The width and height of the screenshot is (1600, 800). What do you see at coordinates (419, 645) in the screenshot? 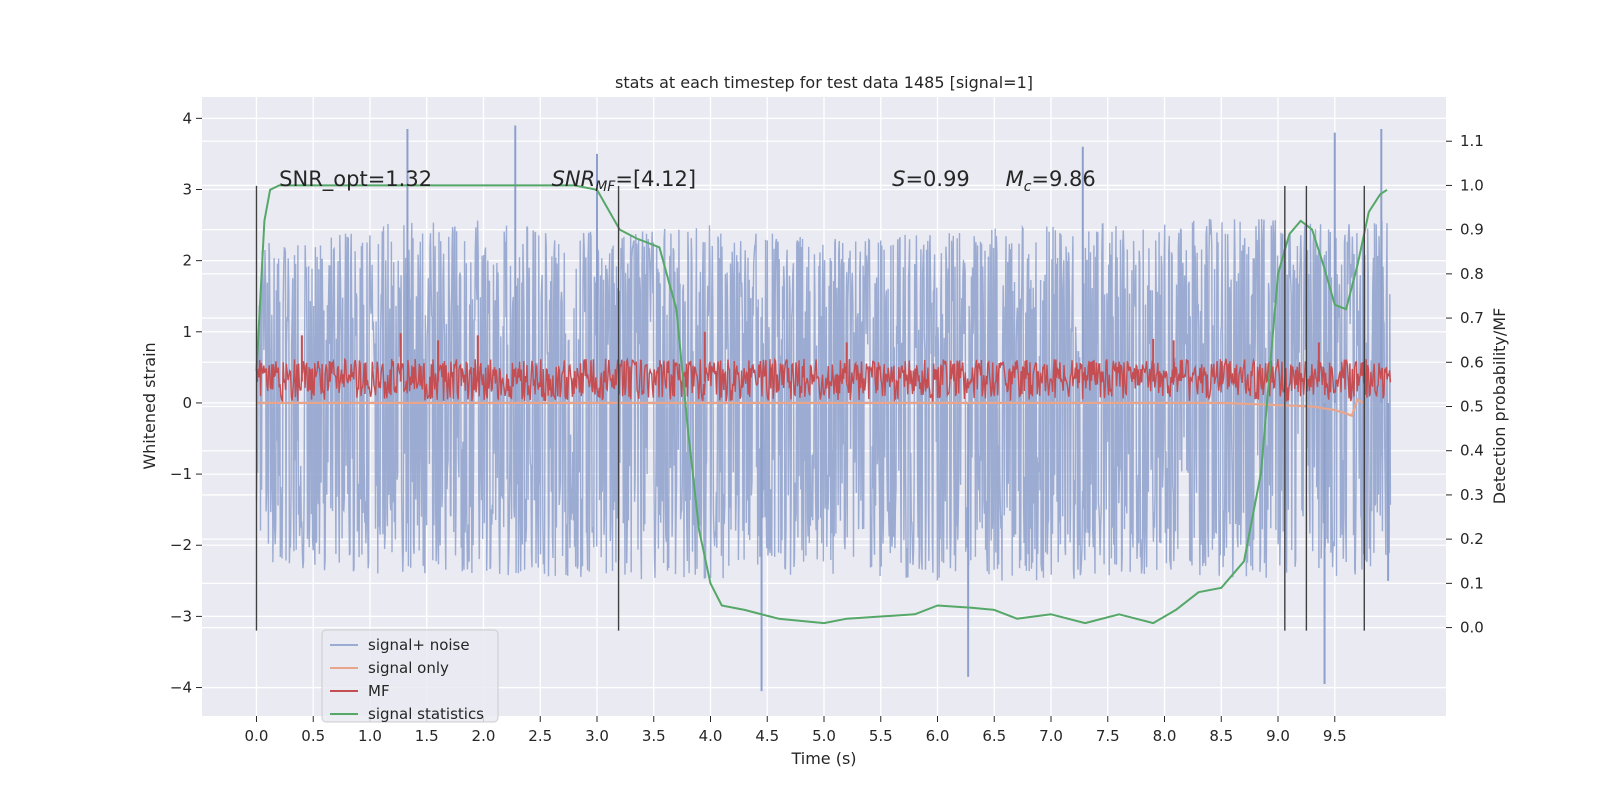
I see `legend-label: signal+ noise` at bounding box center [419, 645].